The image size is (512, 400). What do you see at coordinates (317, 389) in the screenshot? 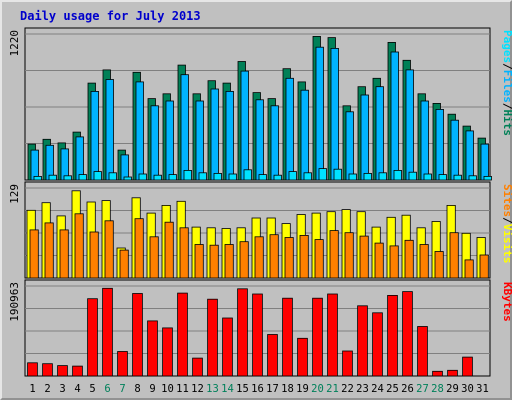
I see `x-tick-label: 20` at bounding box center [317, 389].